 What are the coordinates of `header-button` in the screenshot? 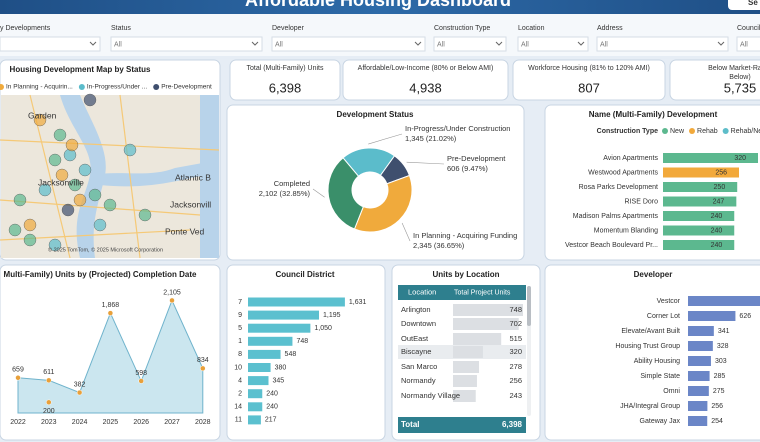 It's located at (744, 5).